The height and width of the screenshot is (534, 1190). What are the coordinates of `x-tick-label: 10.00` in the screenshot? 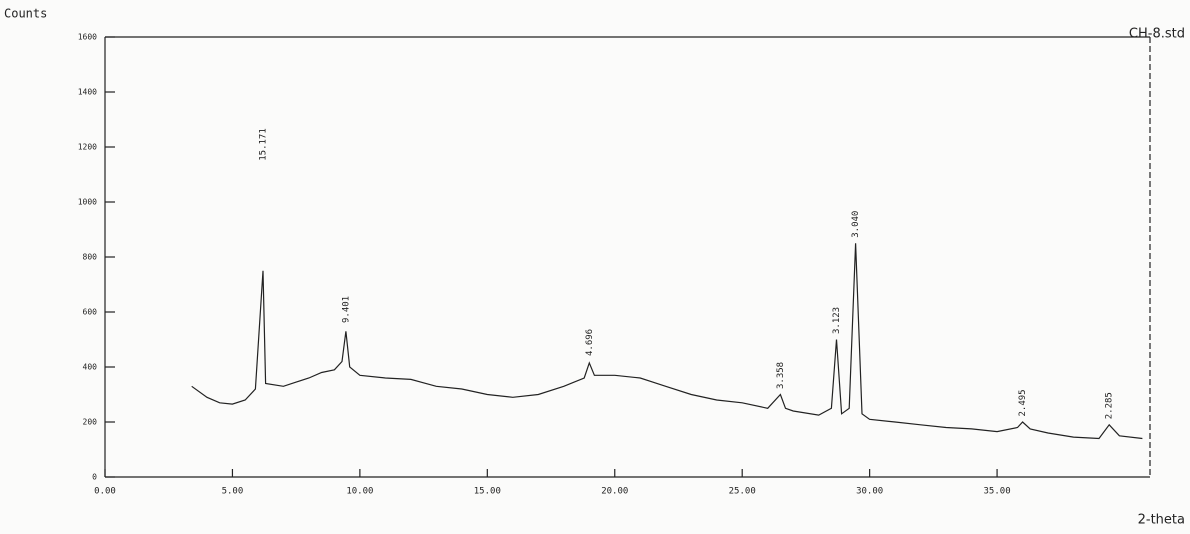 It's located at (359, 492).